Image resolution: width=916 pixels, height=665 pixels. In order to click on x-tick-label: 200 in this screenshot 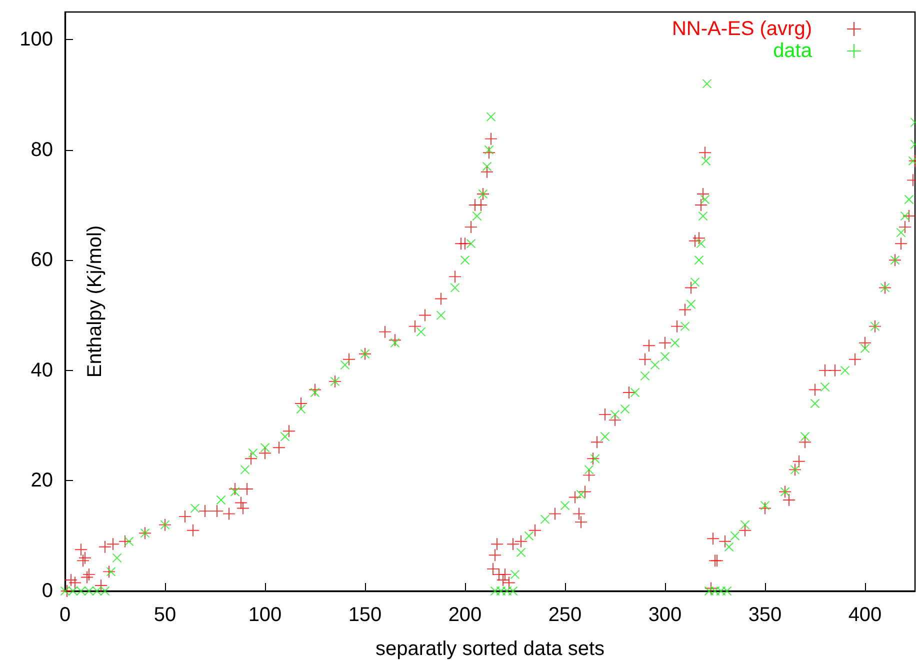, I will do `click(465, 615)`.